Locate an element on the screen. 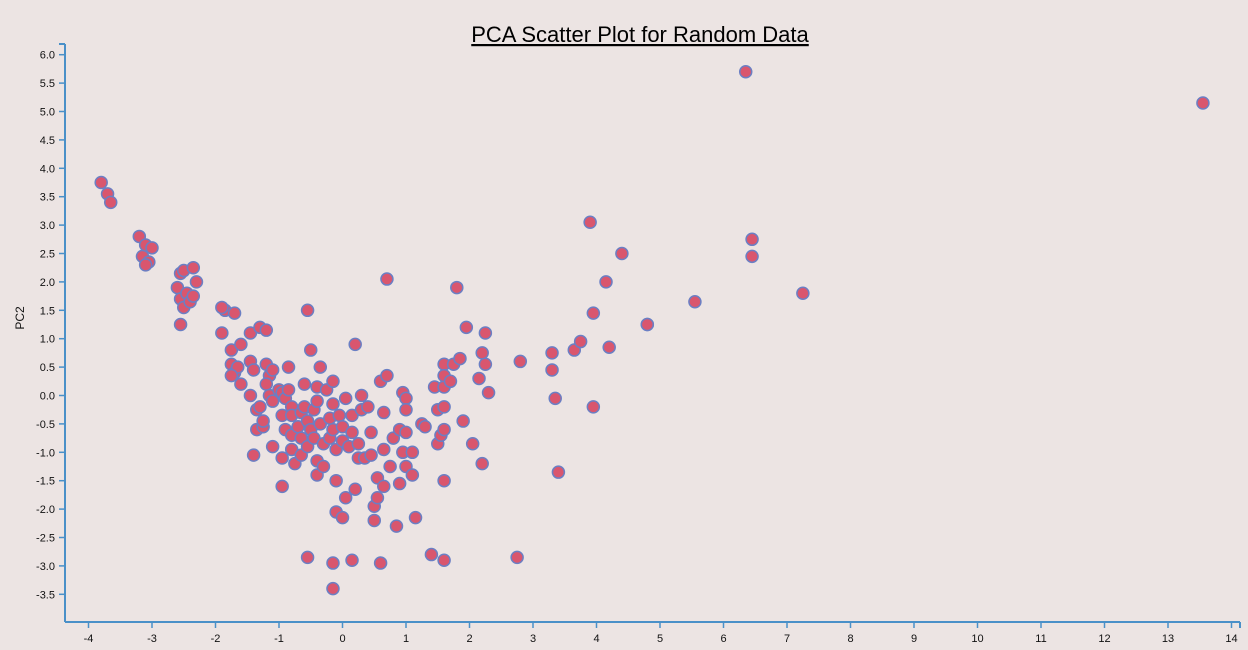 The width and height of the screenshot is (1248, 650). x-tick-label: 3 is located at coordinates (533, 639).